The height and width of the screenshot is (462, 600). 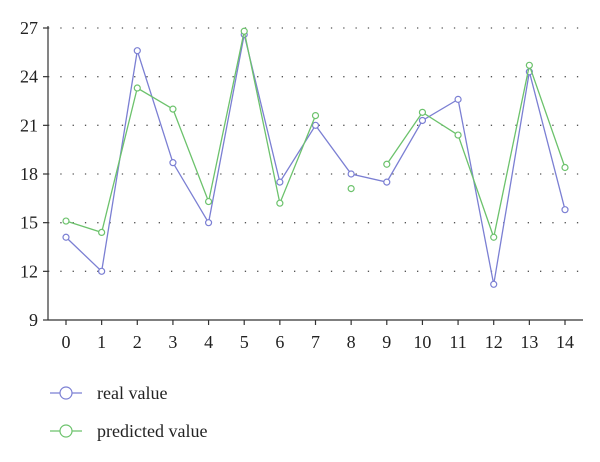 What do you see at coordinates (494, 342) in the screenshot?
I see `x-tick-label: 12` at bounding box center [494, 342].